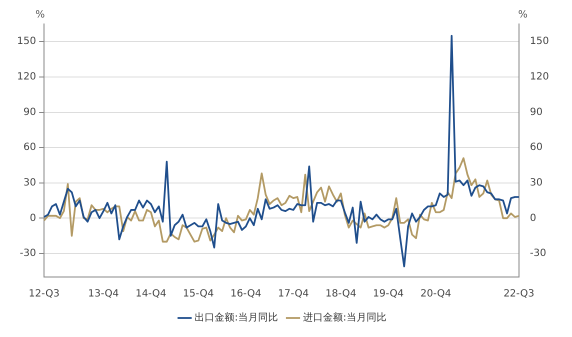 Image resolution: width=572 pixels, height=337 pixels. Describe the element at coordinates (103, 294) in the screenshot. I see `x-tick-label: 13-Q4` at that location.